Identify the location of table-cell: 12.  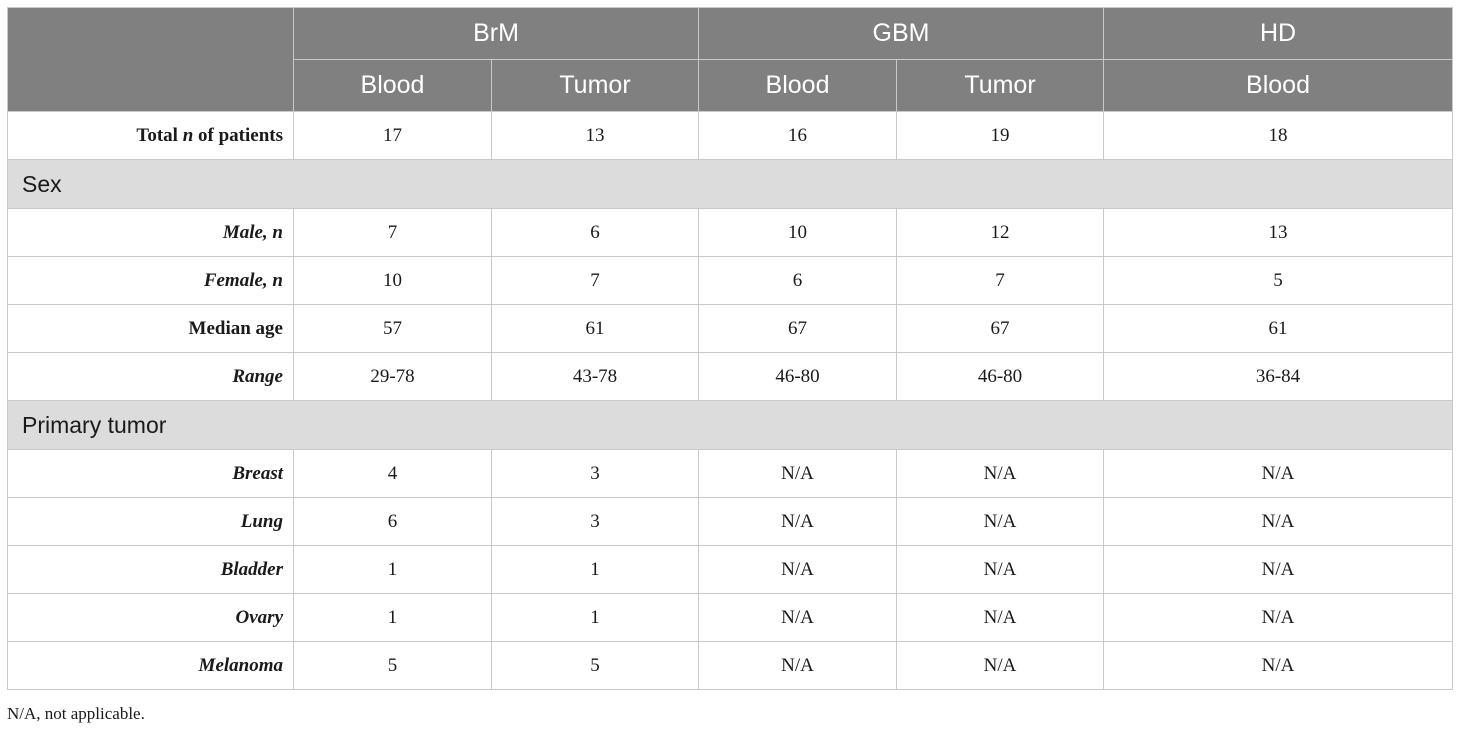
(1000, 232).